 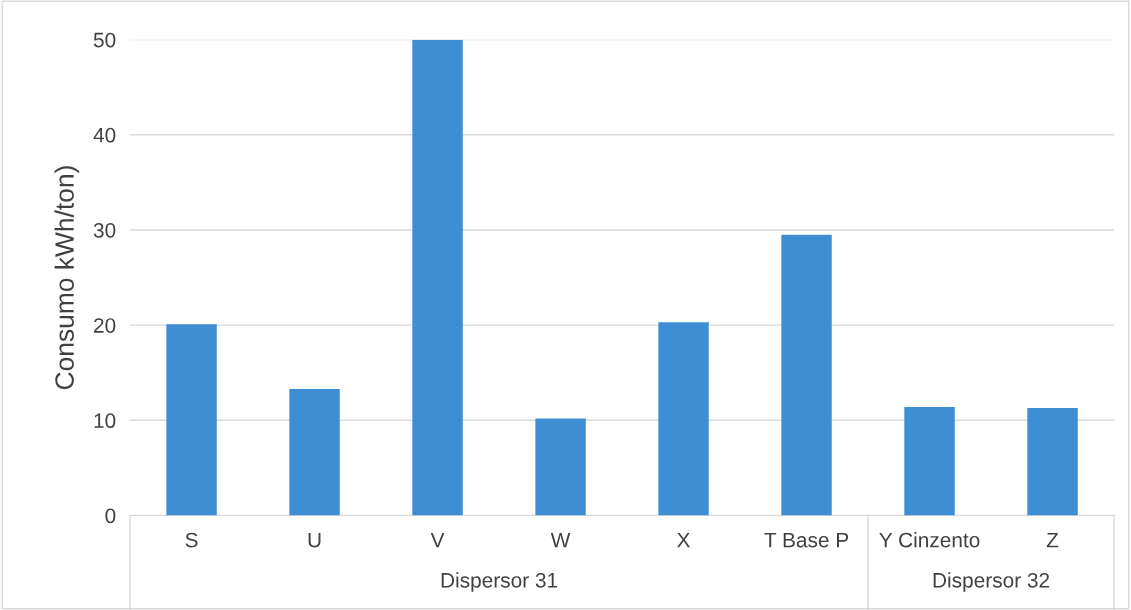 What do you see at coordinates (105, 421) in the screenshot?
I see `y-tick-label: 10` at bounding box center [105, 421].